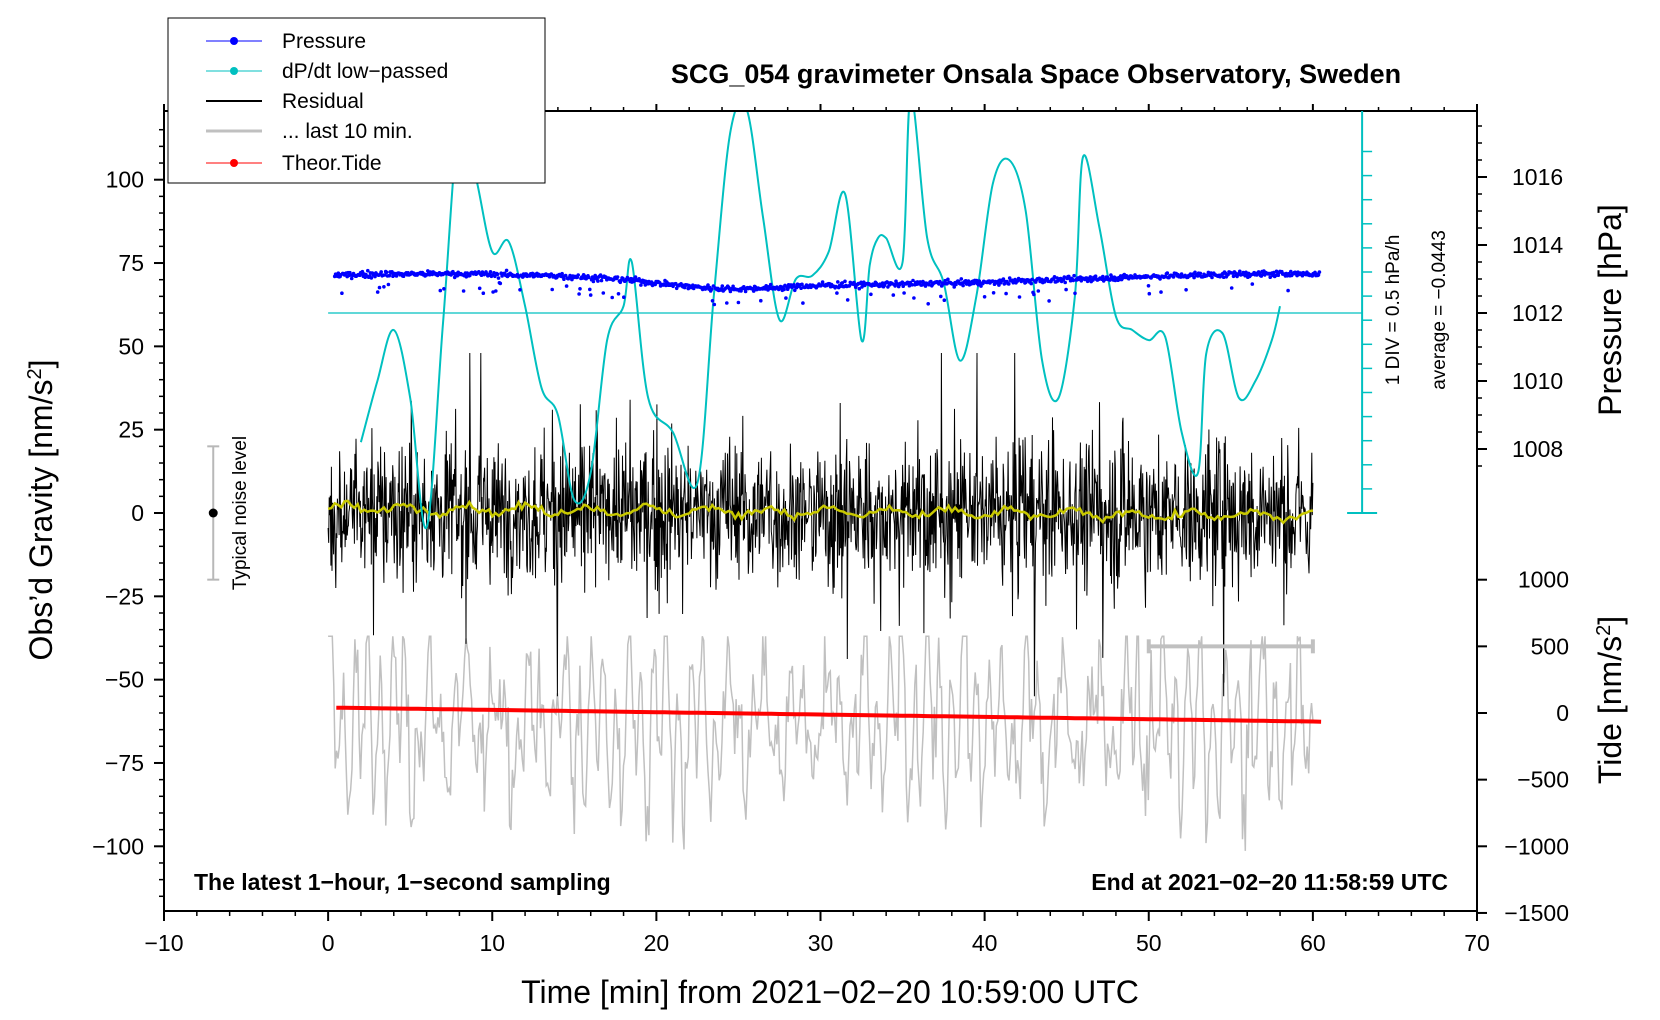  Describe the element at coordinates (1362, 312) in the screenshot. I see `dpdt-division-scale` at that location.